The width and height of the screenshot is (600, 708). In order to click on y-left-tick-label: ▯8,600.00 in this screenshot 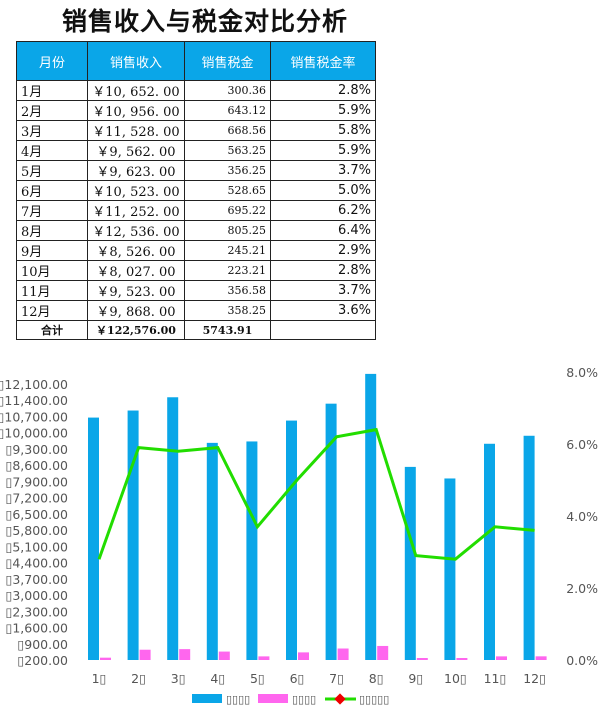, I will do `click(36, 465)`.